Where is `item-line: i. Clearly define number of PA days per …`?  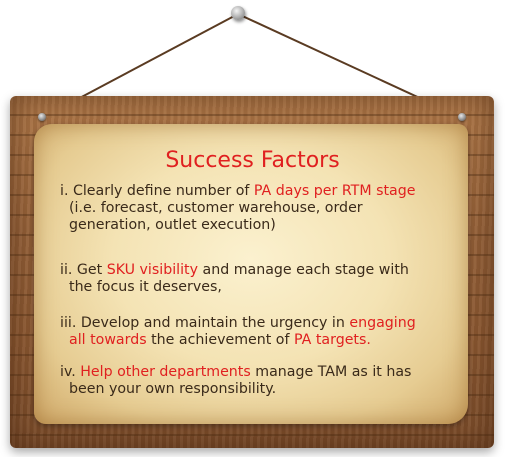
item-line: i. Clearly define number of PA days per … is located at coordinates (260, 191).